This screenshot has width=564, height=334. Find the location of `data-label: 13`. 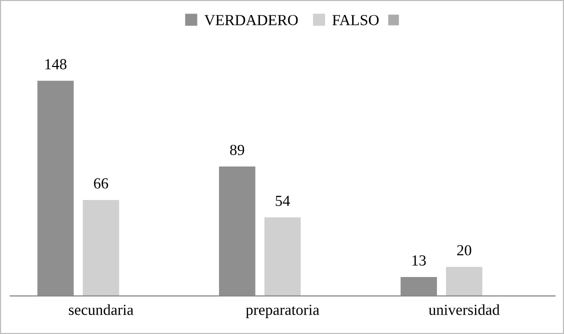

data-label: 13 is located at coordinates (419, 260).